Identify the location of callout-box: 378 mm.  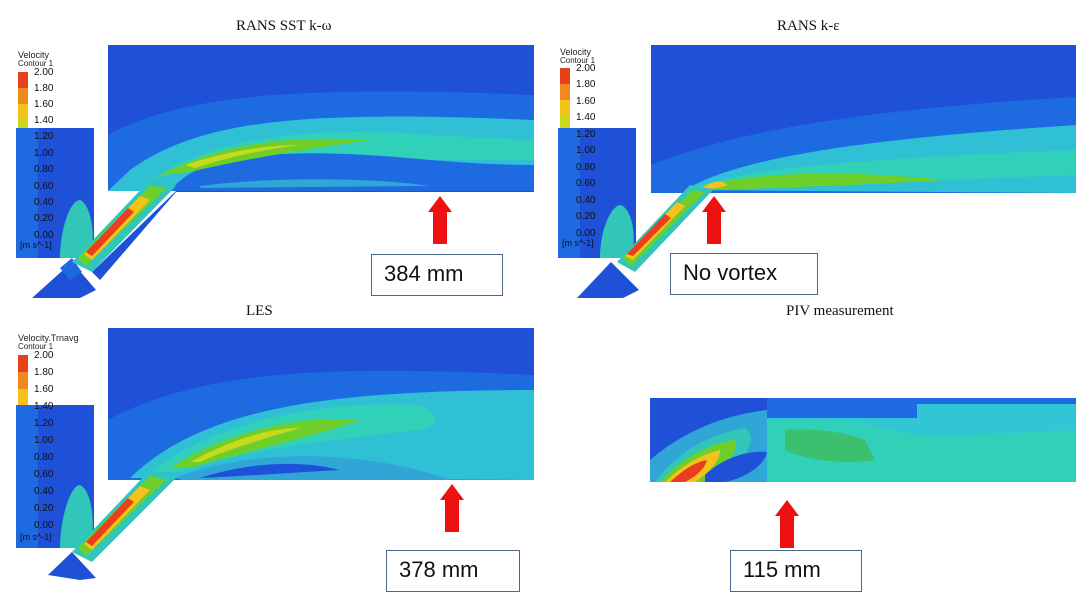
(453, 571).